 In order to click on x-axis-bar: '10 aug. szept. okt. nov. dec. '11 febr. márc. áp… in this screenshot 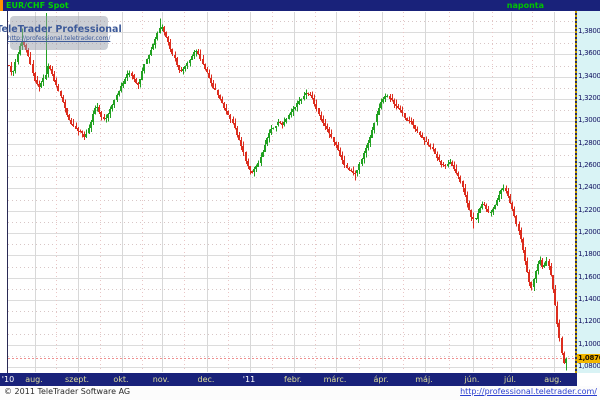, I will do `click(288, 379)`.